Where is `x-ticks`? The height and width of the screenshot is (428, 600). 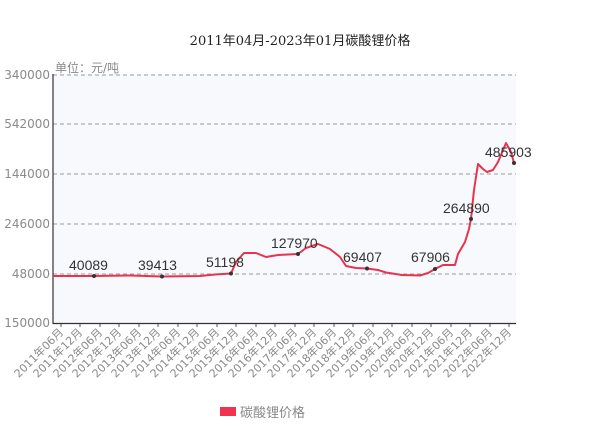
x-ticks is located at coordinates (285, 325).